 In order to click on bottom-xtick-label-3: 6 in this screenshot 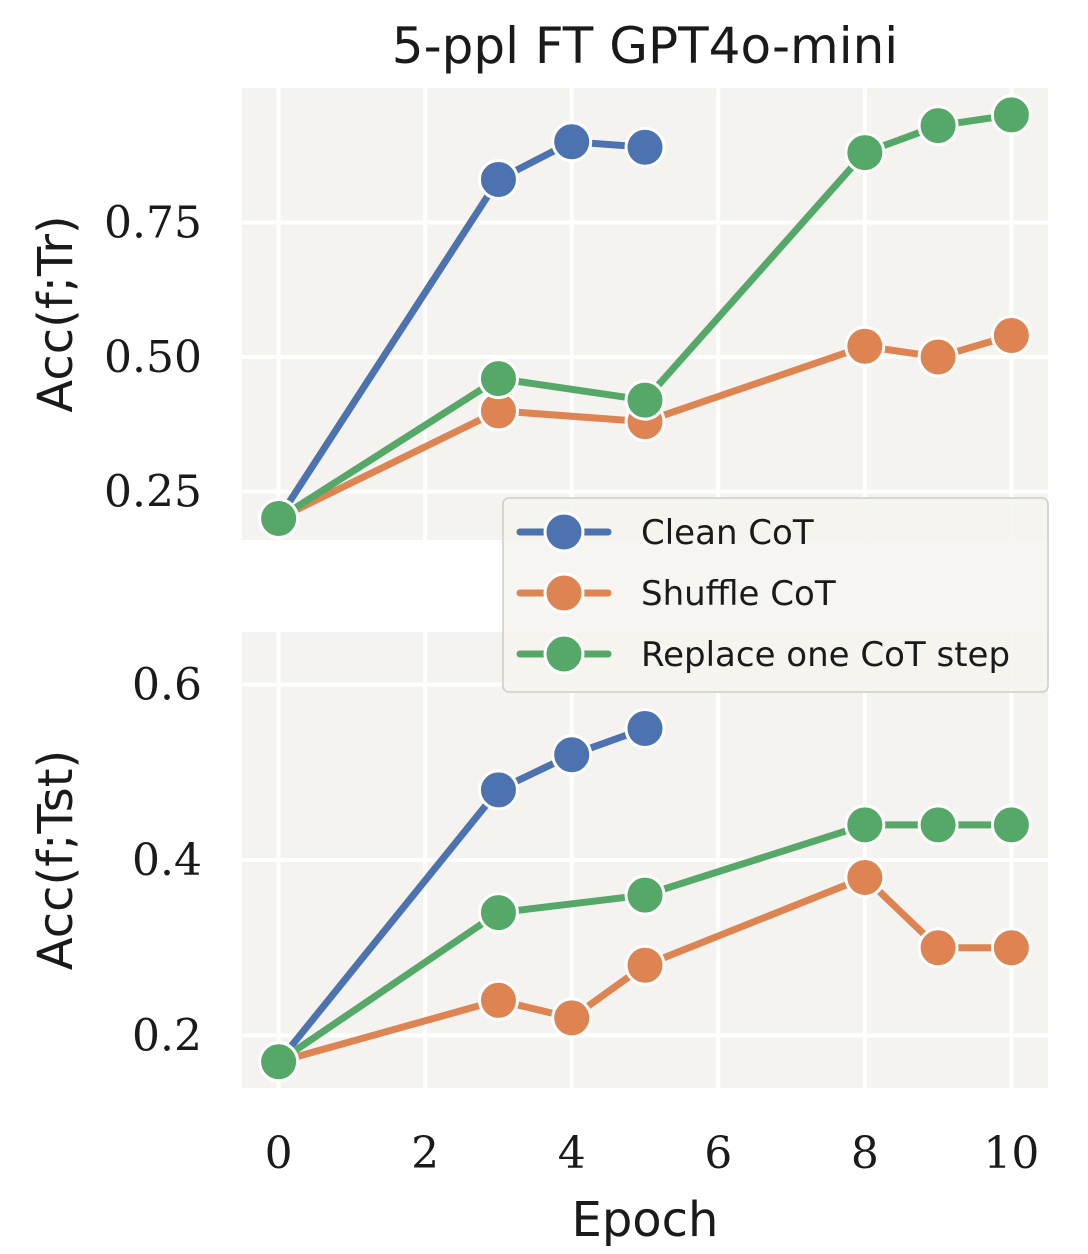, I will do `click(718, 1153)`.